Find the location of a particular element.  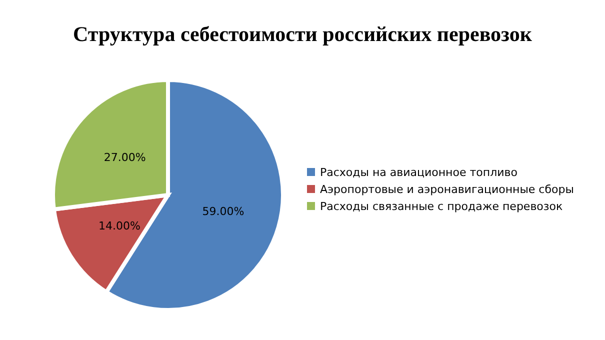

data-label: 27.00% is located at coordinates (125, 157).